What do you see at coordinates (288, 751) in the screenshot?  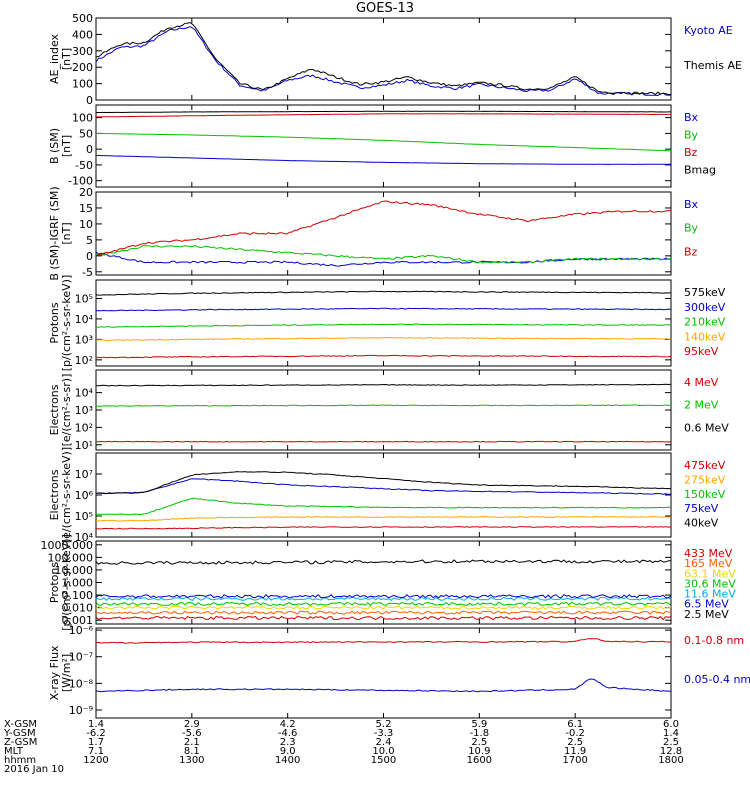 I see `x-axis-value: 9.0` at bounding box center [288, 751].